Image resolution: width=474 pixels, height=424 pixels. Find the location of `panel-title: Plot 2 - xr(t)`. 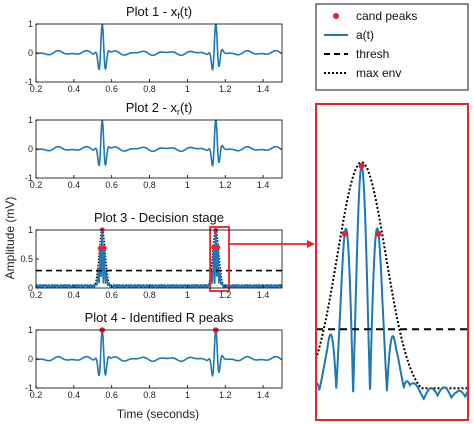

panel-title: Plot 2 - xr(t) is located at coordinates (159, 108).